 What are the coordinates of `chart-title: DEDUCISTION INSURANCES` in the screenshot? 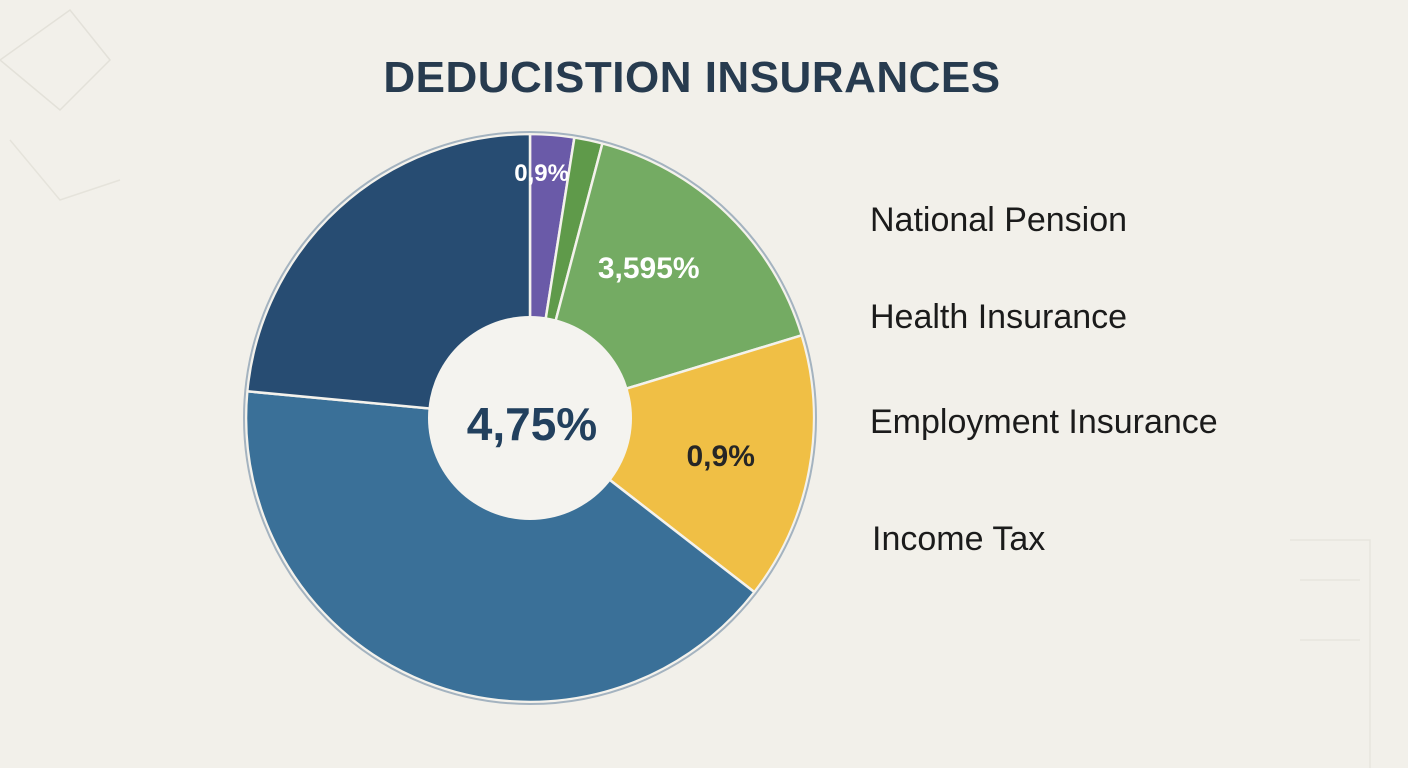 It's located at (691, 77).